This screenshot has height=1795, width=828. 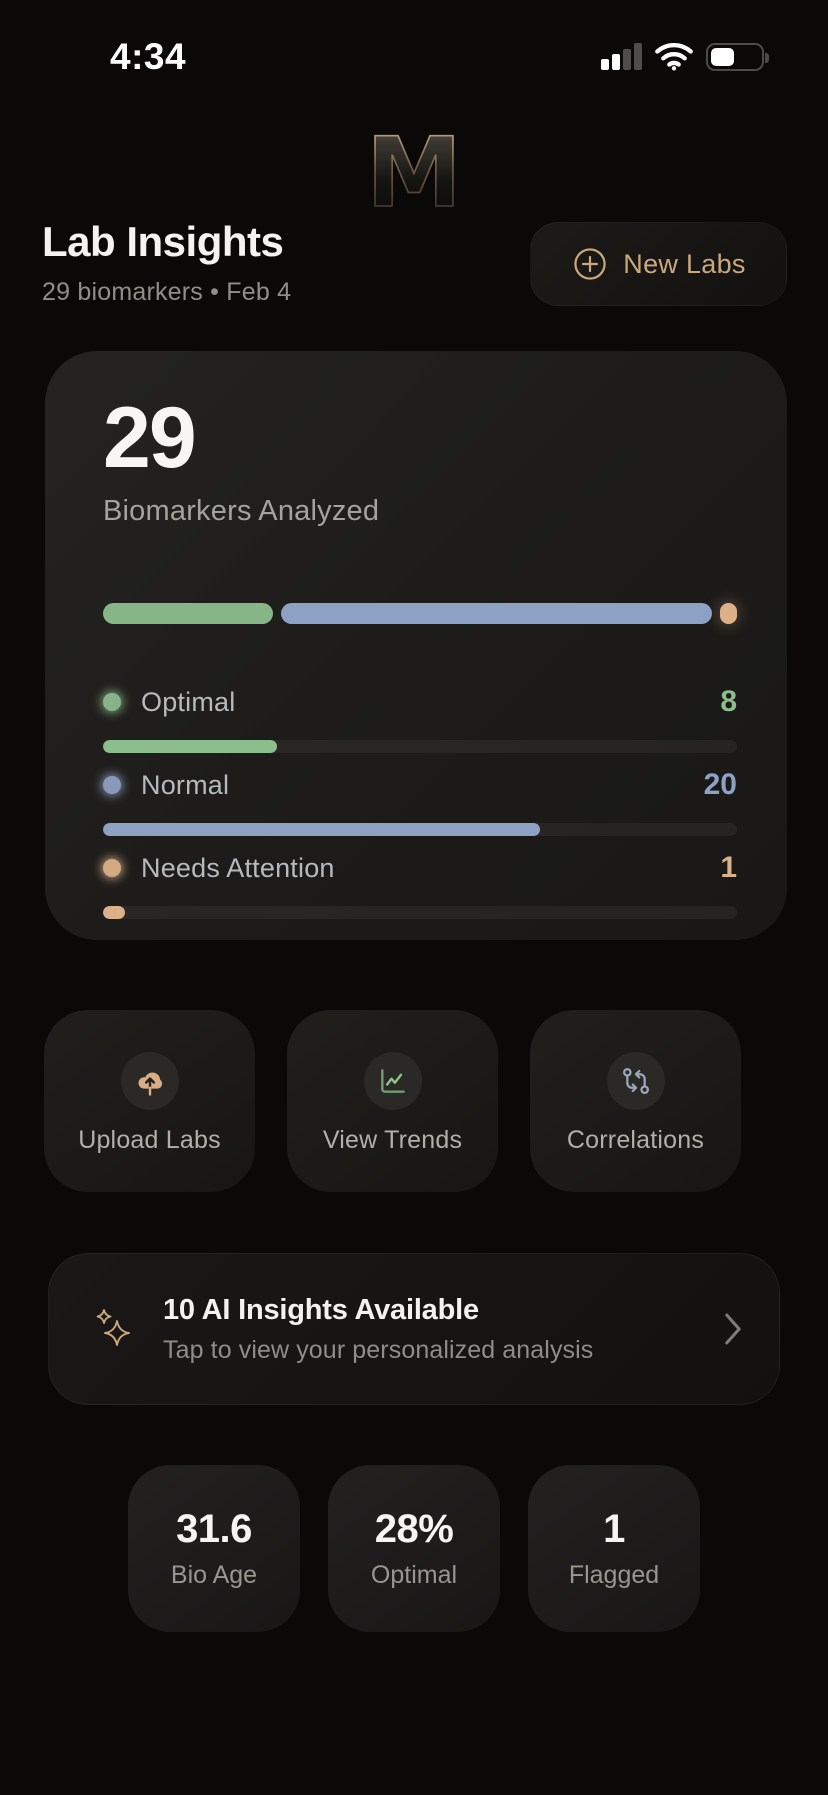 I want to click on stat-label: Optimal, so click(x=414, y=1575).